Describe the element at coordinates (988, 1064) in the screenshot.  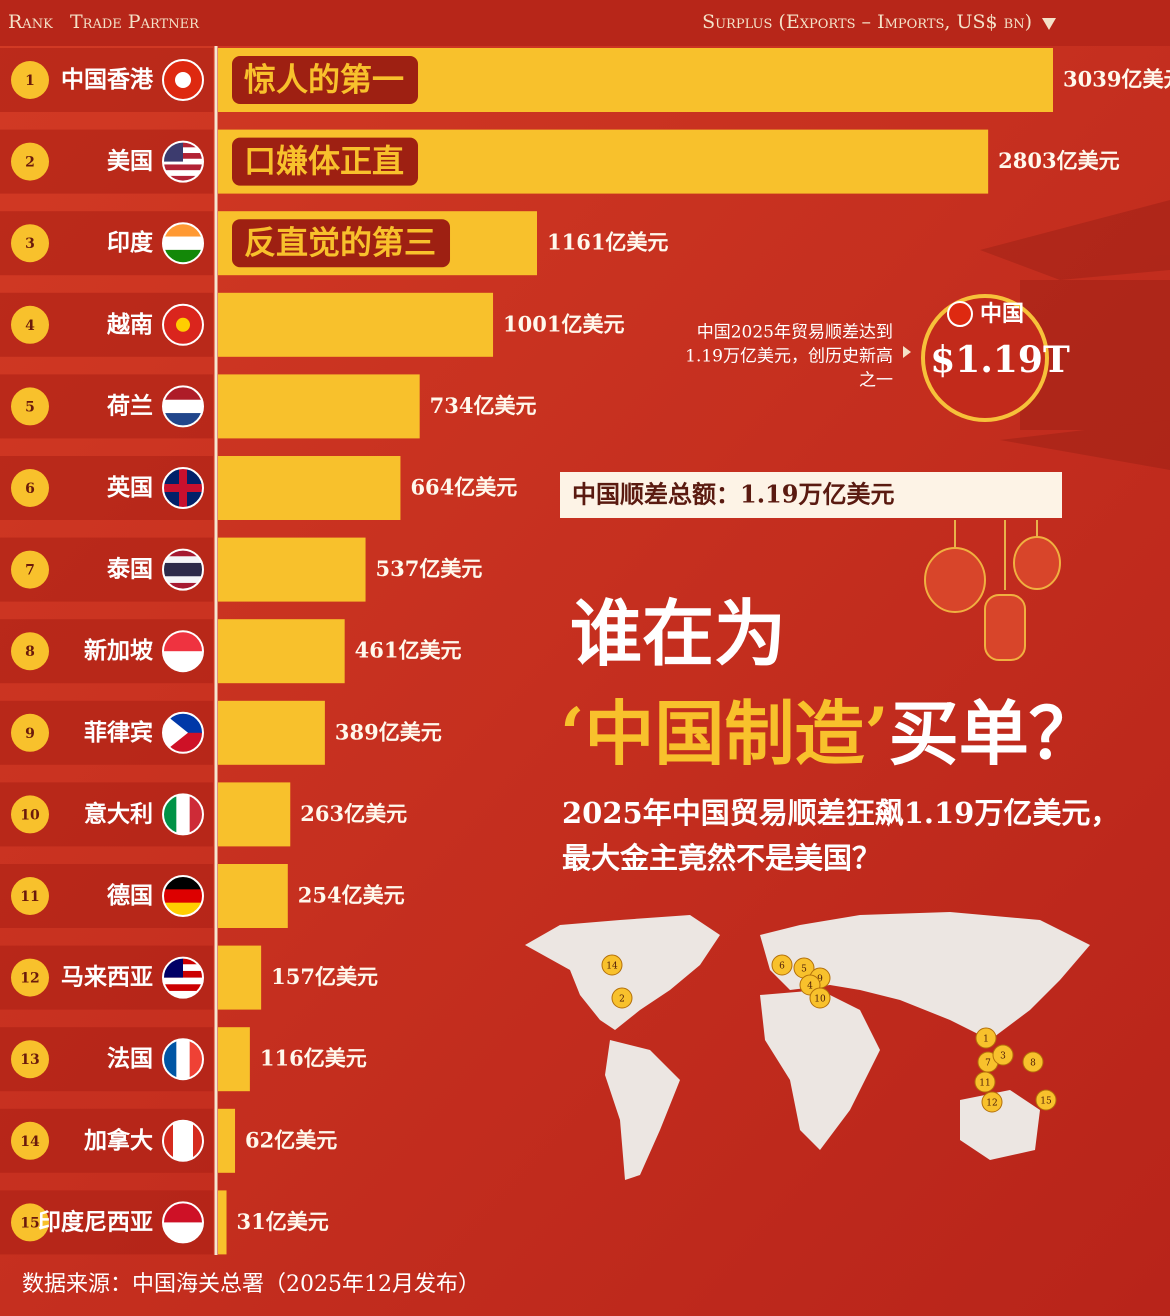
I see `map-marker-label: 7` at that location.